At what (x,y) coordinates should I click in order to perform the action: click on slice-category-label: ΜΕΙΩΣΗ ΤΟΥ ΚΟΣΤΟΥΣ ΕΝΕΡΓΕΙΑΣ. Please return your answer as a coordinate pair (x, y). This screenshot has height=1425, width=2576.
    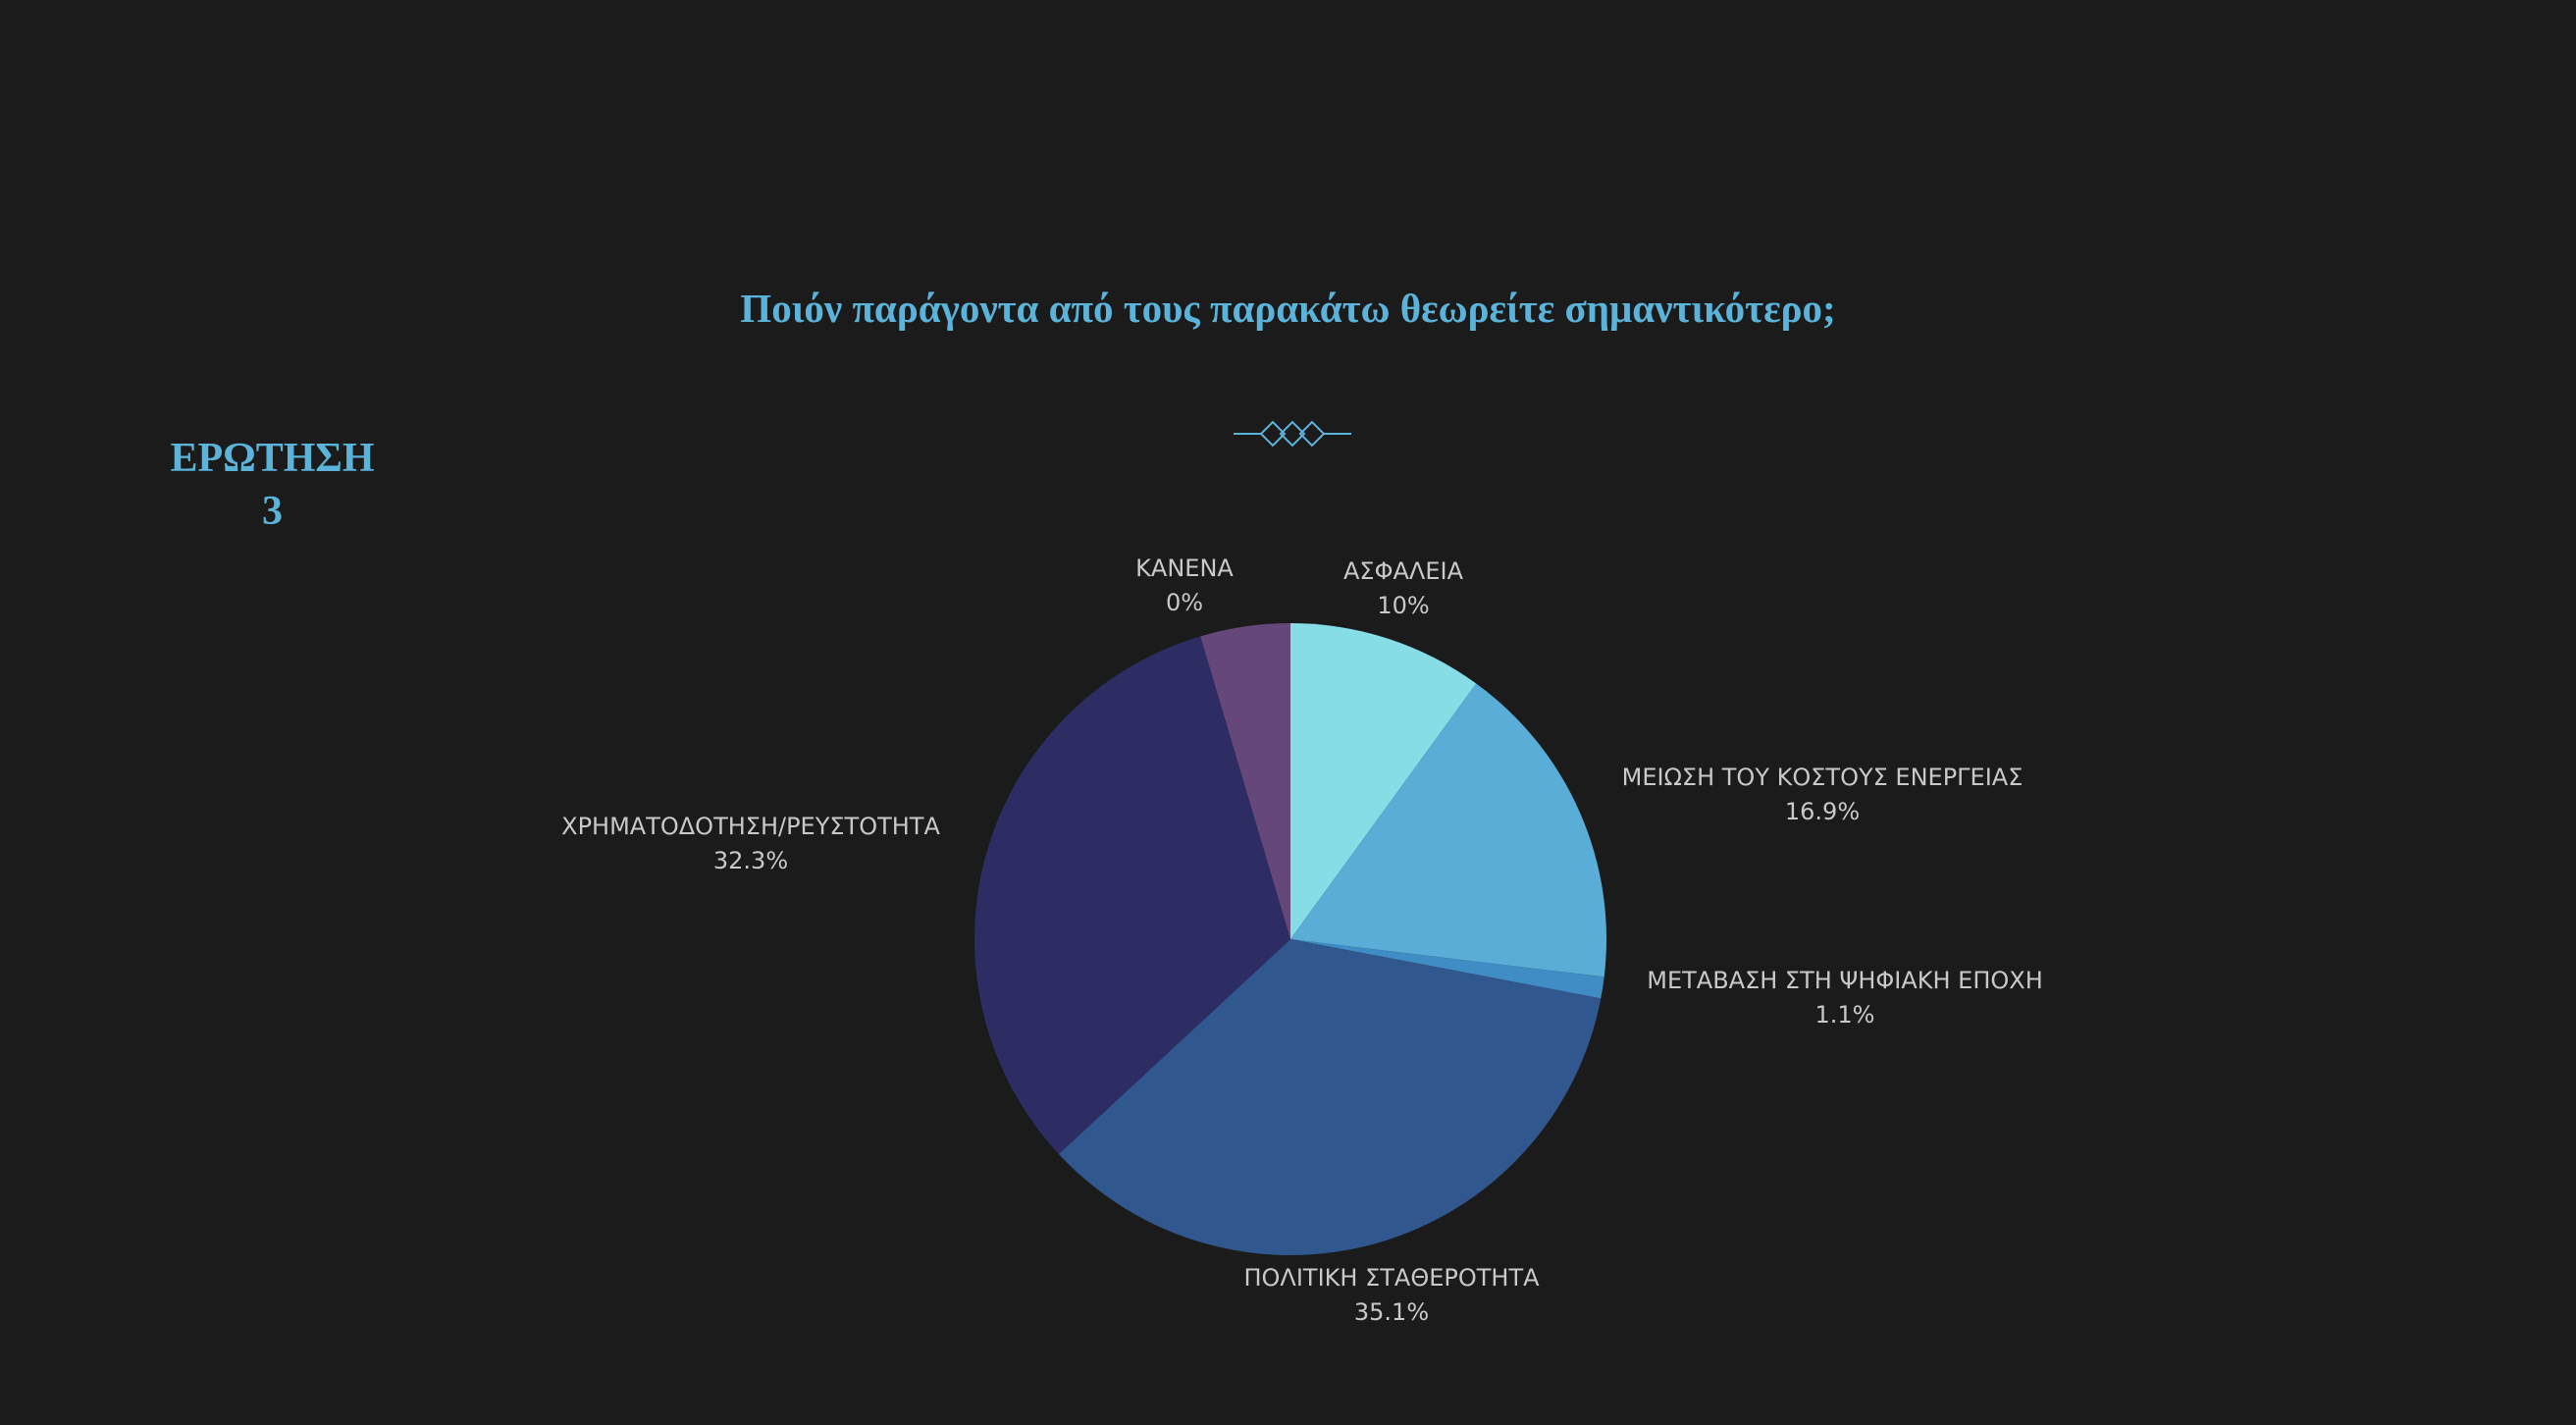
    Looking at the image, I should click on (1823, 777).